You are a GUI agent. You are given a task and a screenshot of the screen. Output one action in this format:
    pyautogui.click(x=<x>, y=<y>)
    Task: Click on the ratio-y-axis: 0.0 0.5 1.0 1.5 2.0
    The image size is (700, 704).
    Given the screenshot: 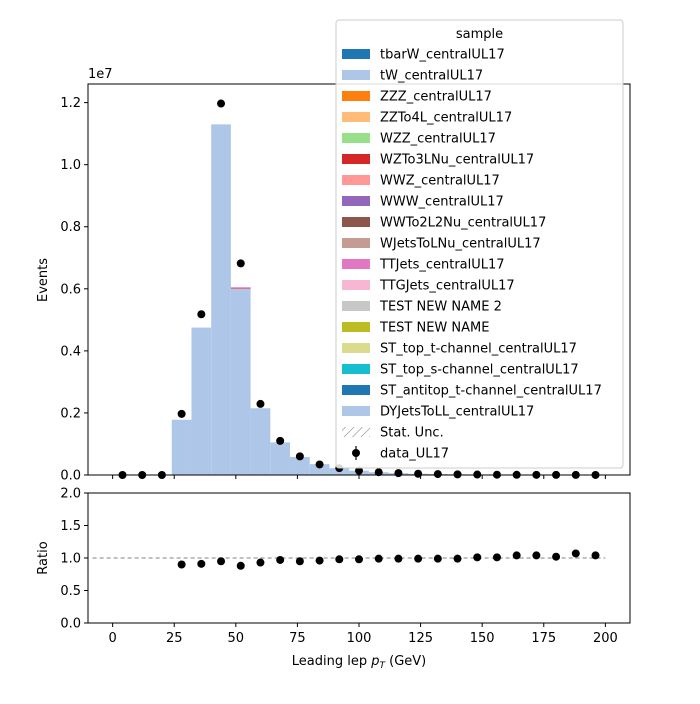 What is the action you would take?
    pyautogui.click(x=74, y=559)
    